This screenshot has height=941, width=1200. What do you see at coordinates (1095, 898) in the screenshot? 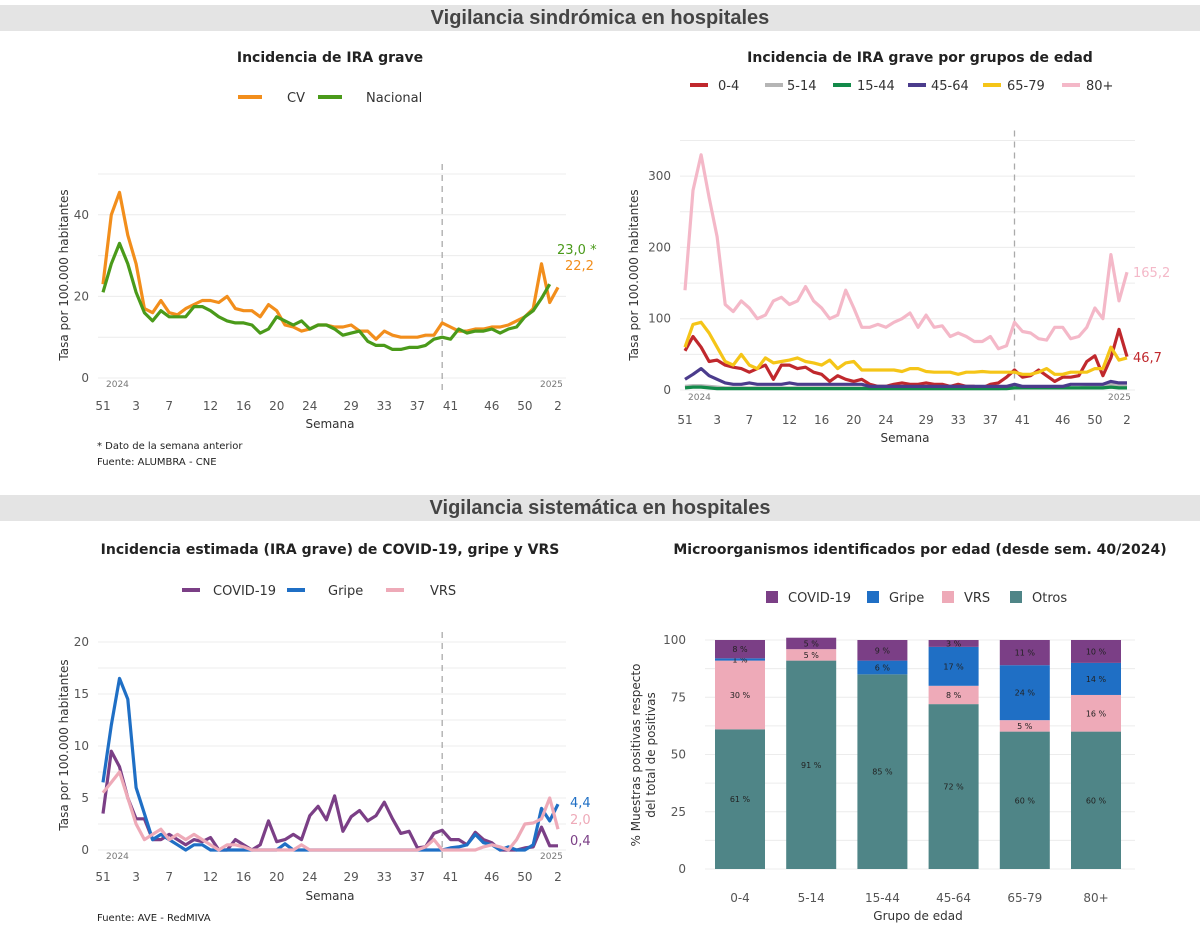
I see `x-tick-label: 80+` at bounding box center [1095, 898].